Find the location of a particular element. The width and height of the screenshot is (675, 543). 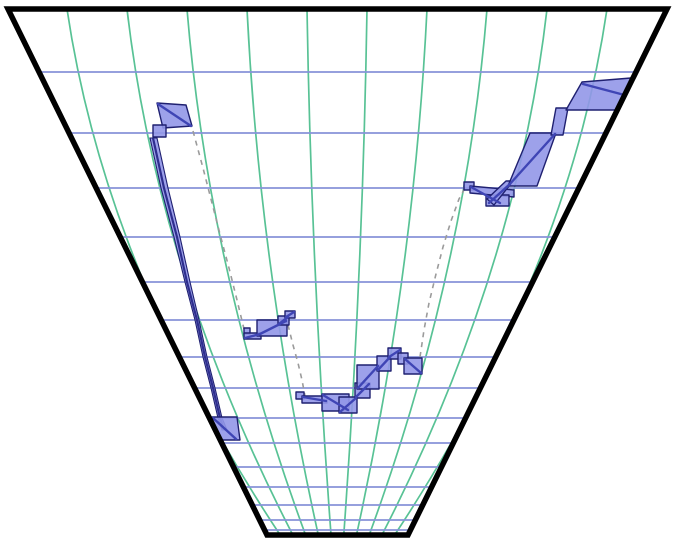

right-staircase is located at coordinates (548, 142).